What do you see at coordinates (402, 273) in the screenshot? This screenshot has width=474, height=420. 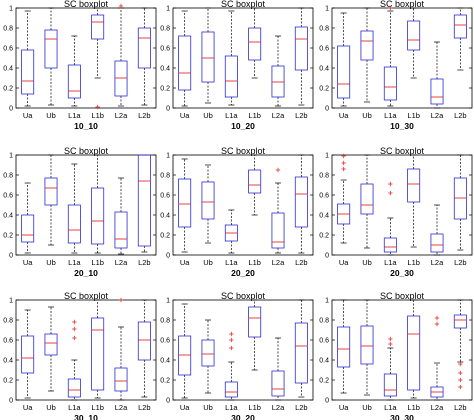 I see `panel-xlabel: 20_30` at bounding box center [402, 273].